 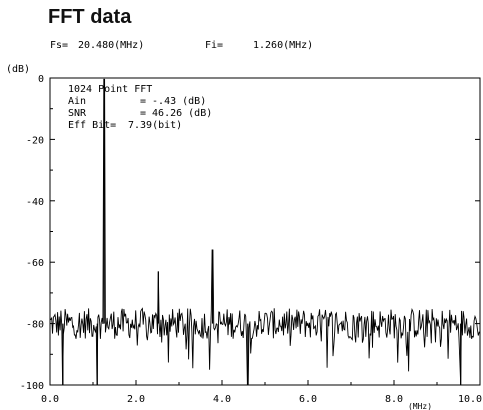 What do you see at coordinates (394, 399) in the screenshot?
I see `x-tick-label: 8.0` at bounding box center [394, 399].